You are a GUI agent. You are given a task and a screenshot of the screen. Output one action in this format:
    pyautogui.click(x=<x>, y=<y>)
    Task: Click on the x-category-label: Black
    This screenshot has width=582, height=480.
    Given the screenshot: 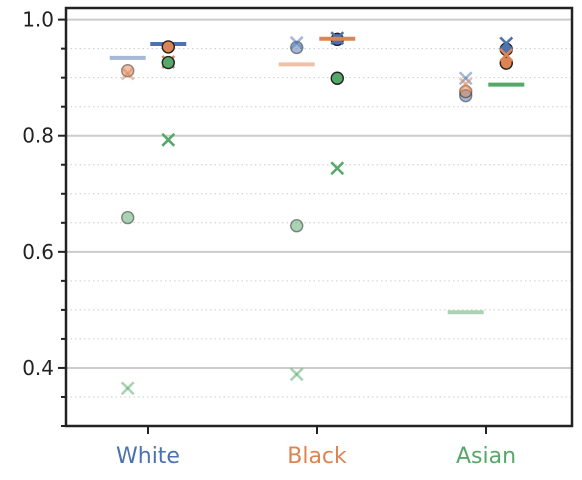 What is the action you would take?
    pyautogui.click(x=317, y=456)
    